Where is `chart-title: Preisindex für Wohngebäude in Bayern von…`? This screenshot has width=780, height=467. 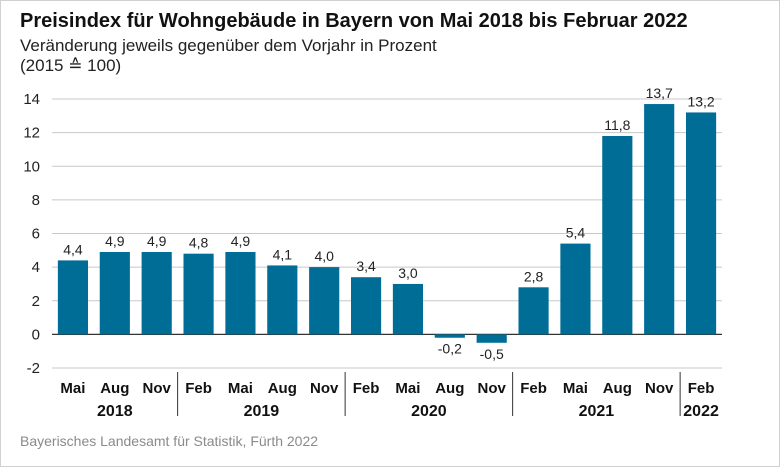 chart-title: Preisindex für Wohngebäude in Bayern von… is located at coordinates (354, 21).